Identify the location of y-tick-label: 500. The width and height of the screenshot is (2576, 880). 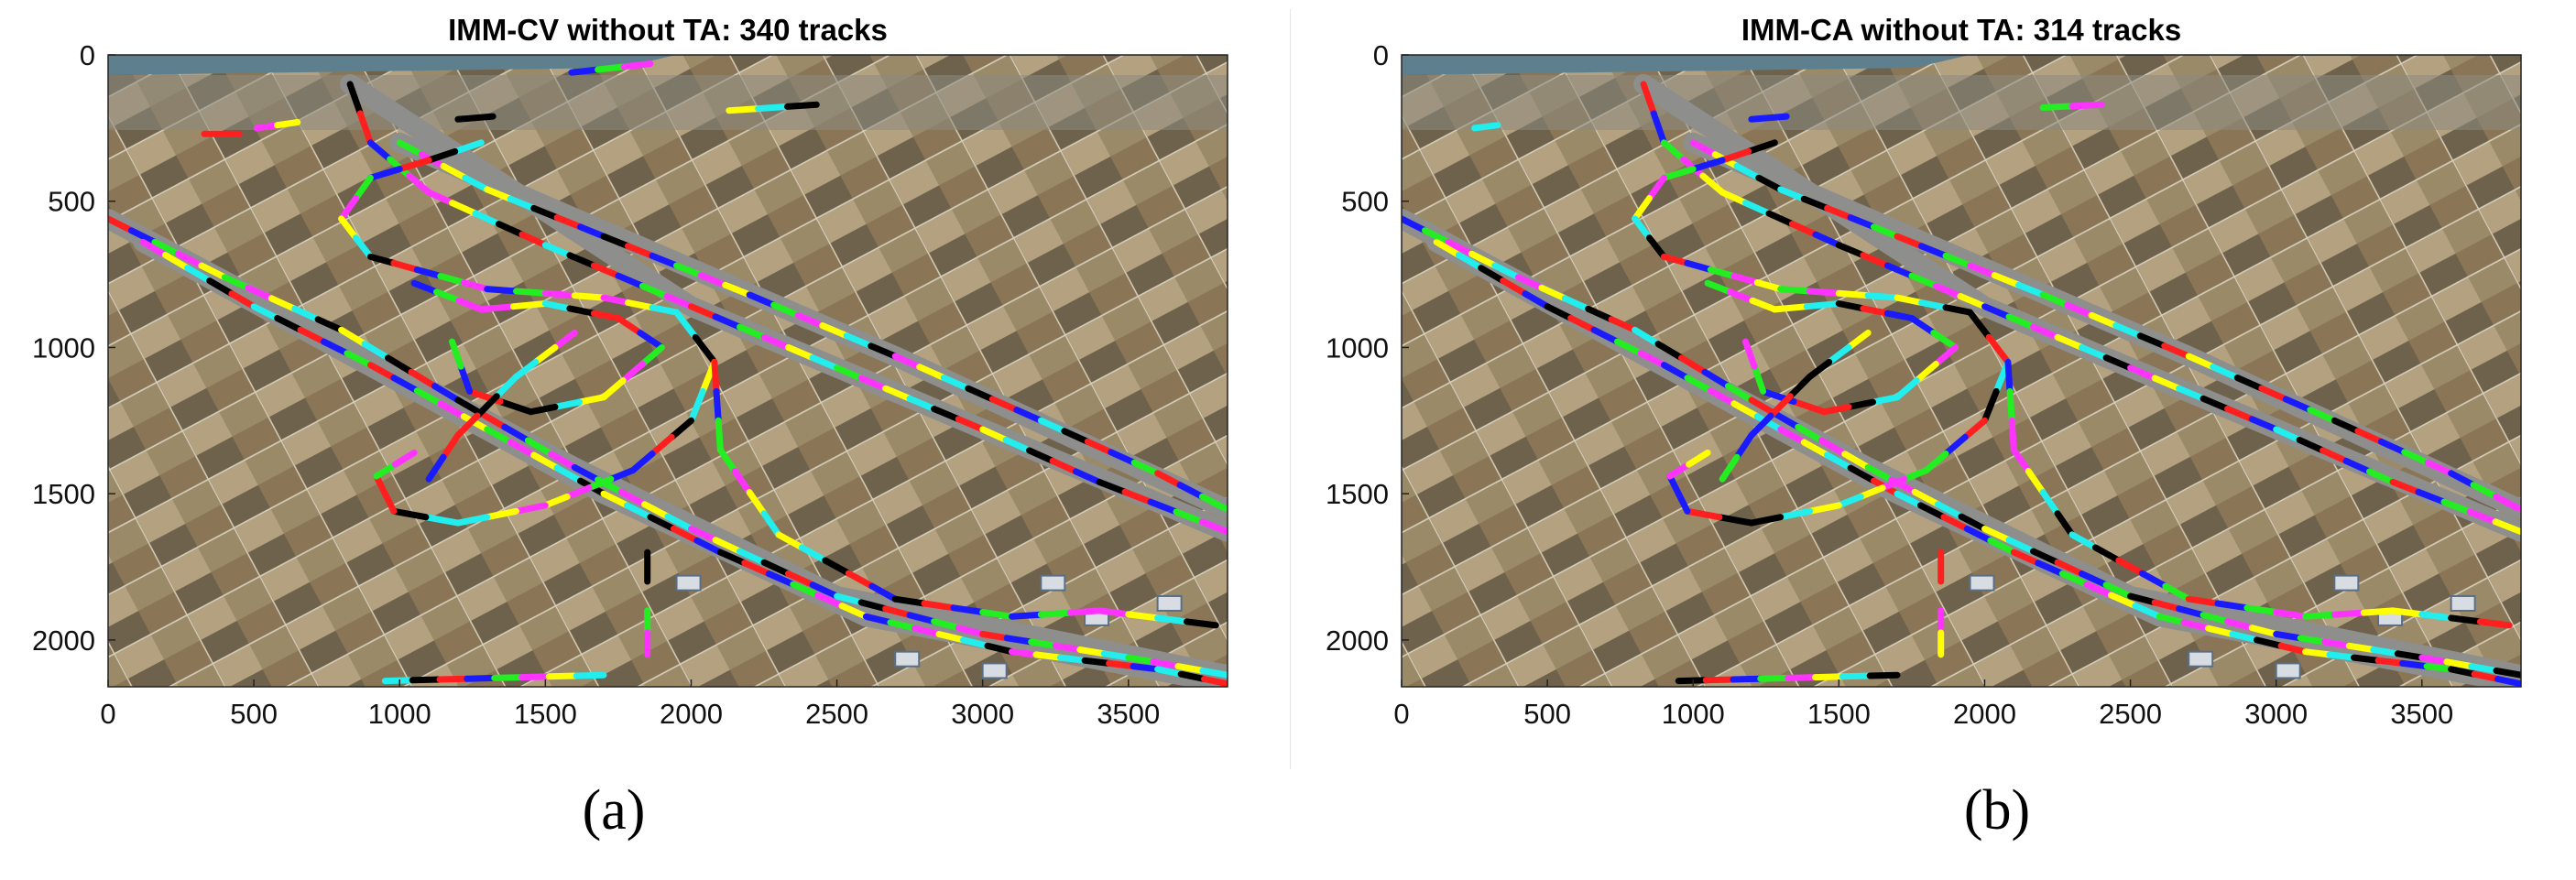
(1365, 202).